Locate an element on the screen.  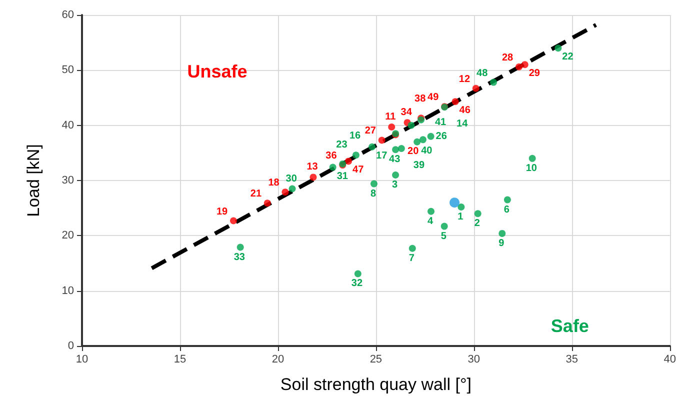
annotation: 47 is located at coordinates (358, 170).